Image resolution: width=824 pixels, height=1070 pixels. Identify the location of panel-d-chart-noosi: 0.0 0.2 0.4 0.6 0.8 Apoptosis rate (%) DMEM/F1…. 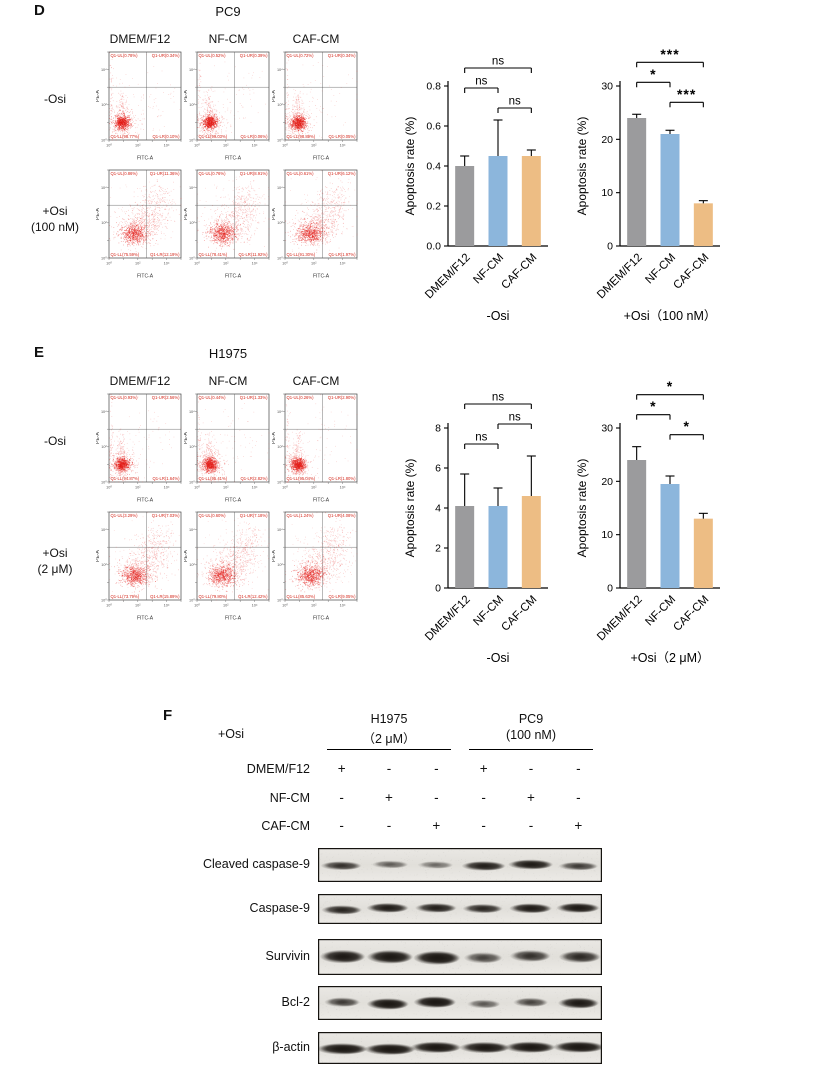
(480, 186).